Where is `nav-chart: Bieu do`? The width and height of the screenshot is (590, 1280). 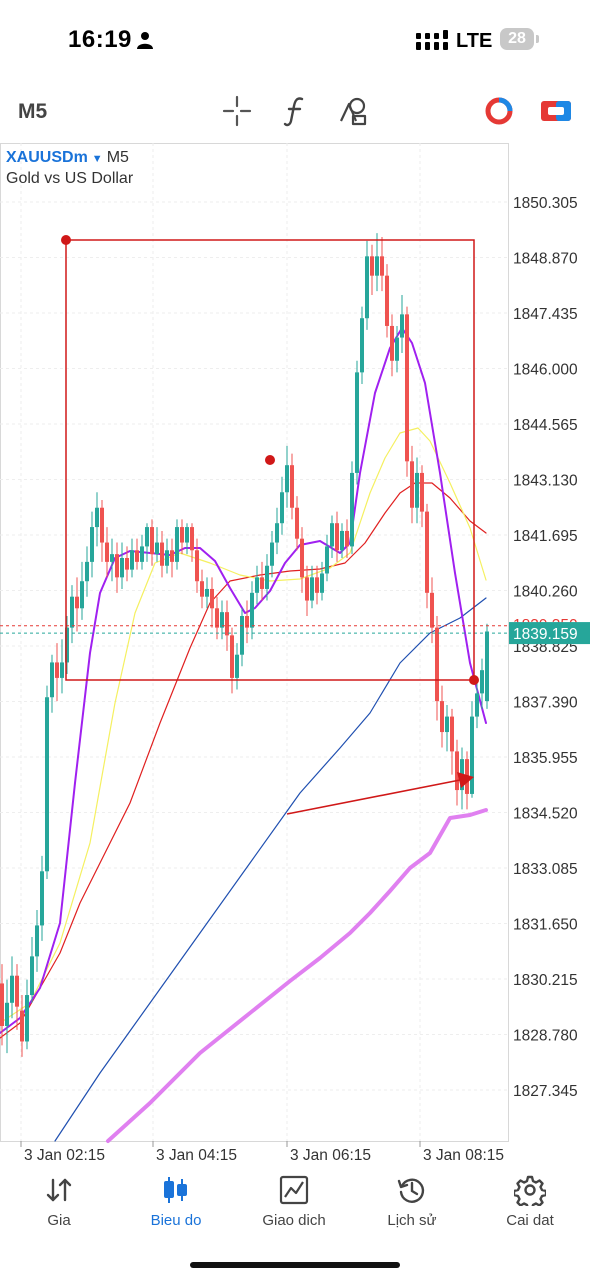
nav-chart: Bieu do is located at coordinates (176, 1204).